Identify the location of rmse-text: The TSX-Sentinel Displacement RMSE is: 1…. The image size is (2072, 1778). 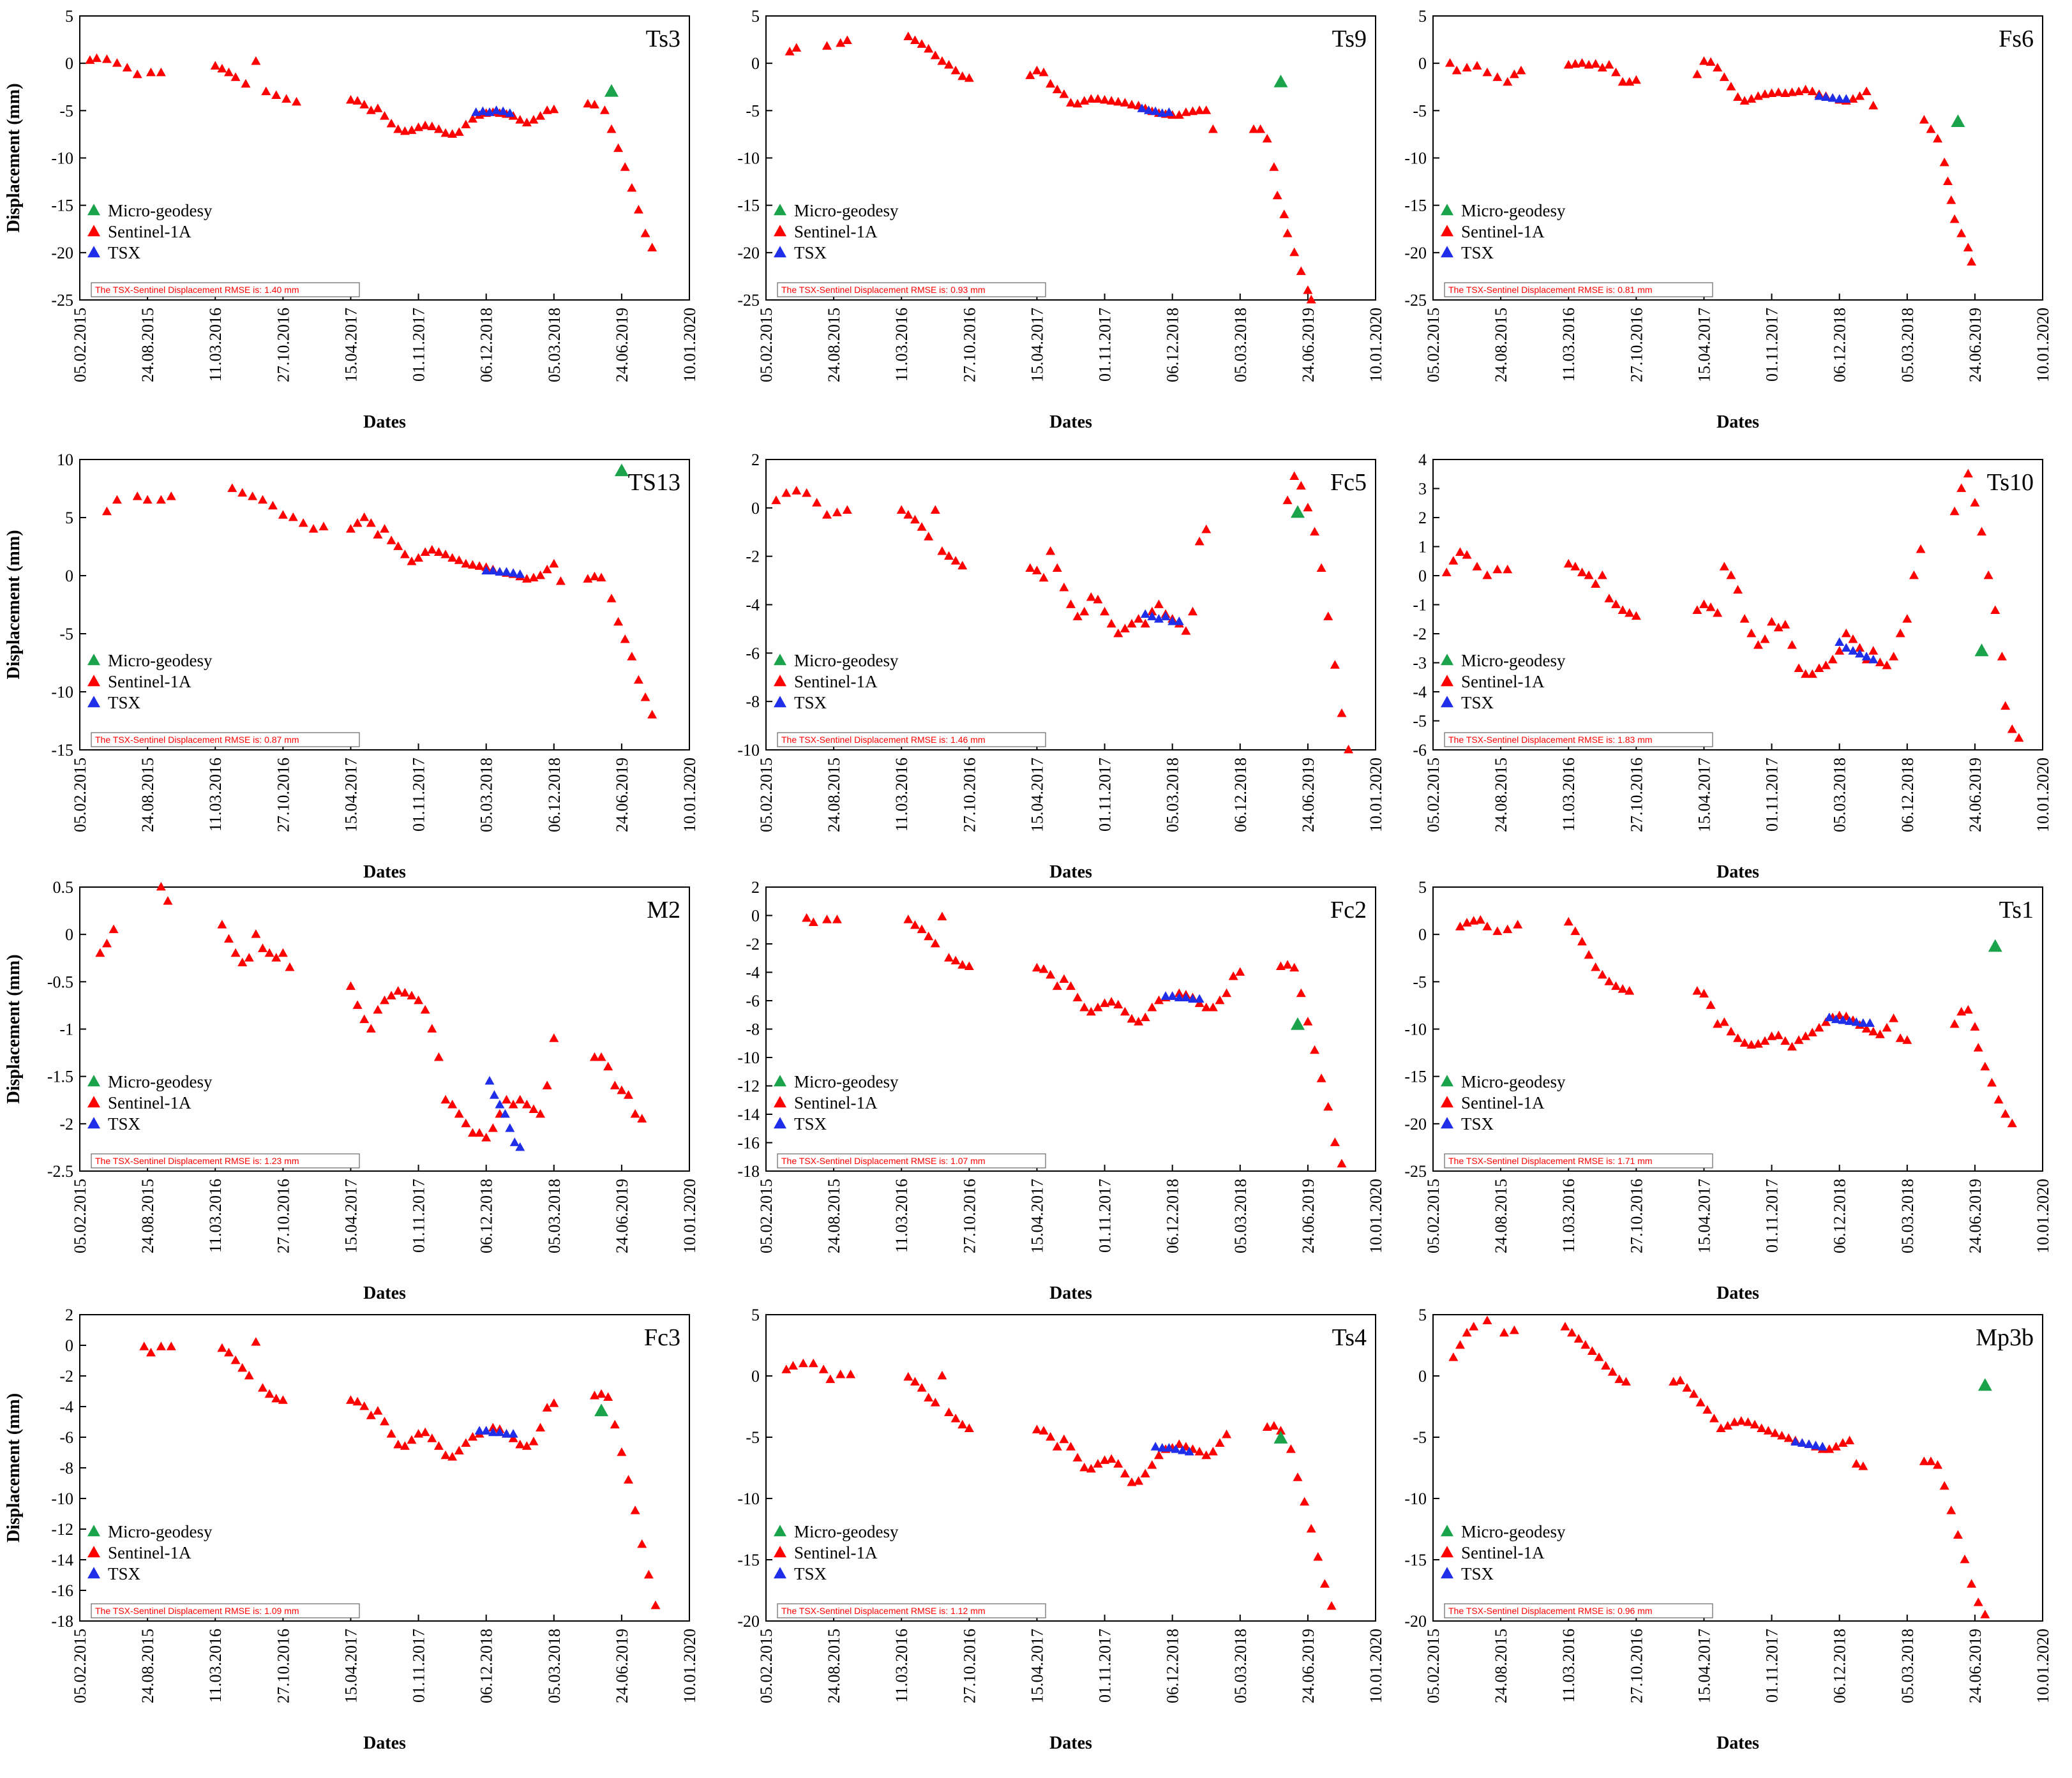
(1551, 1161).